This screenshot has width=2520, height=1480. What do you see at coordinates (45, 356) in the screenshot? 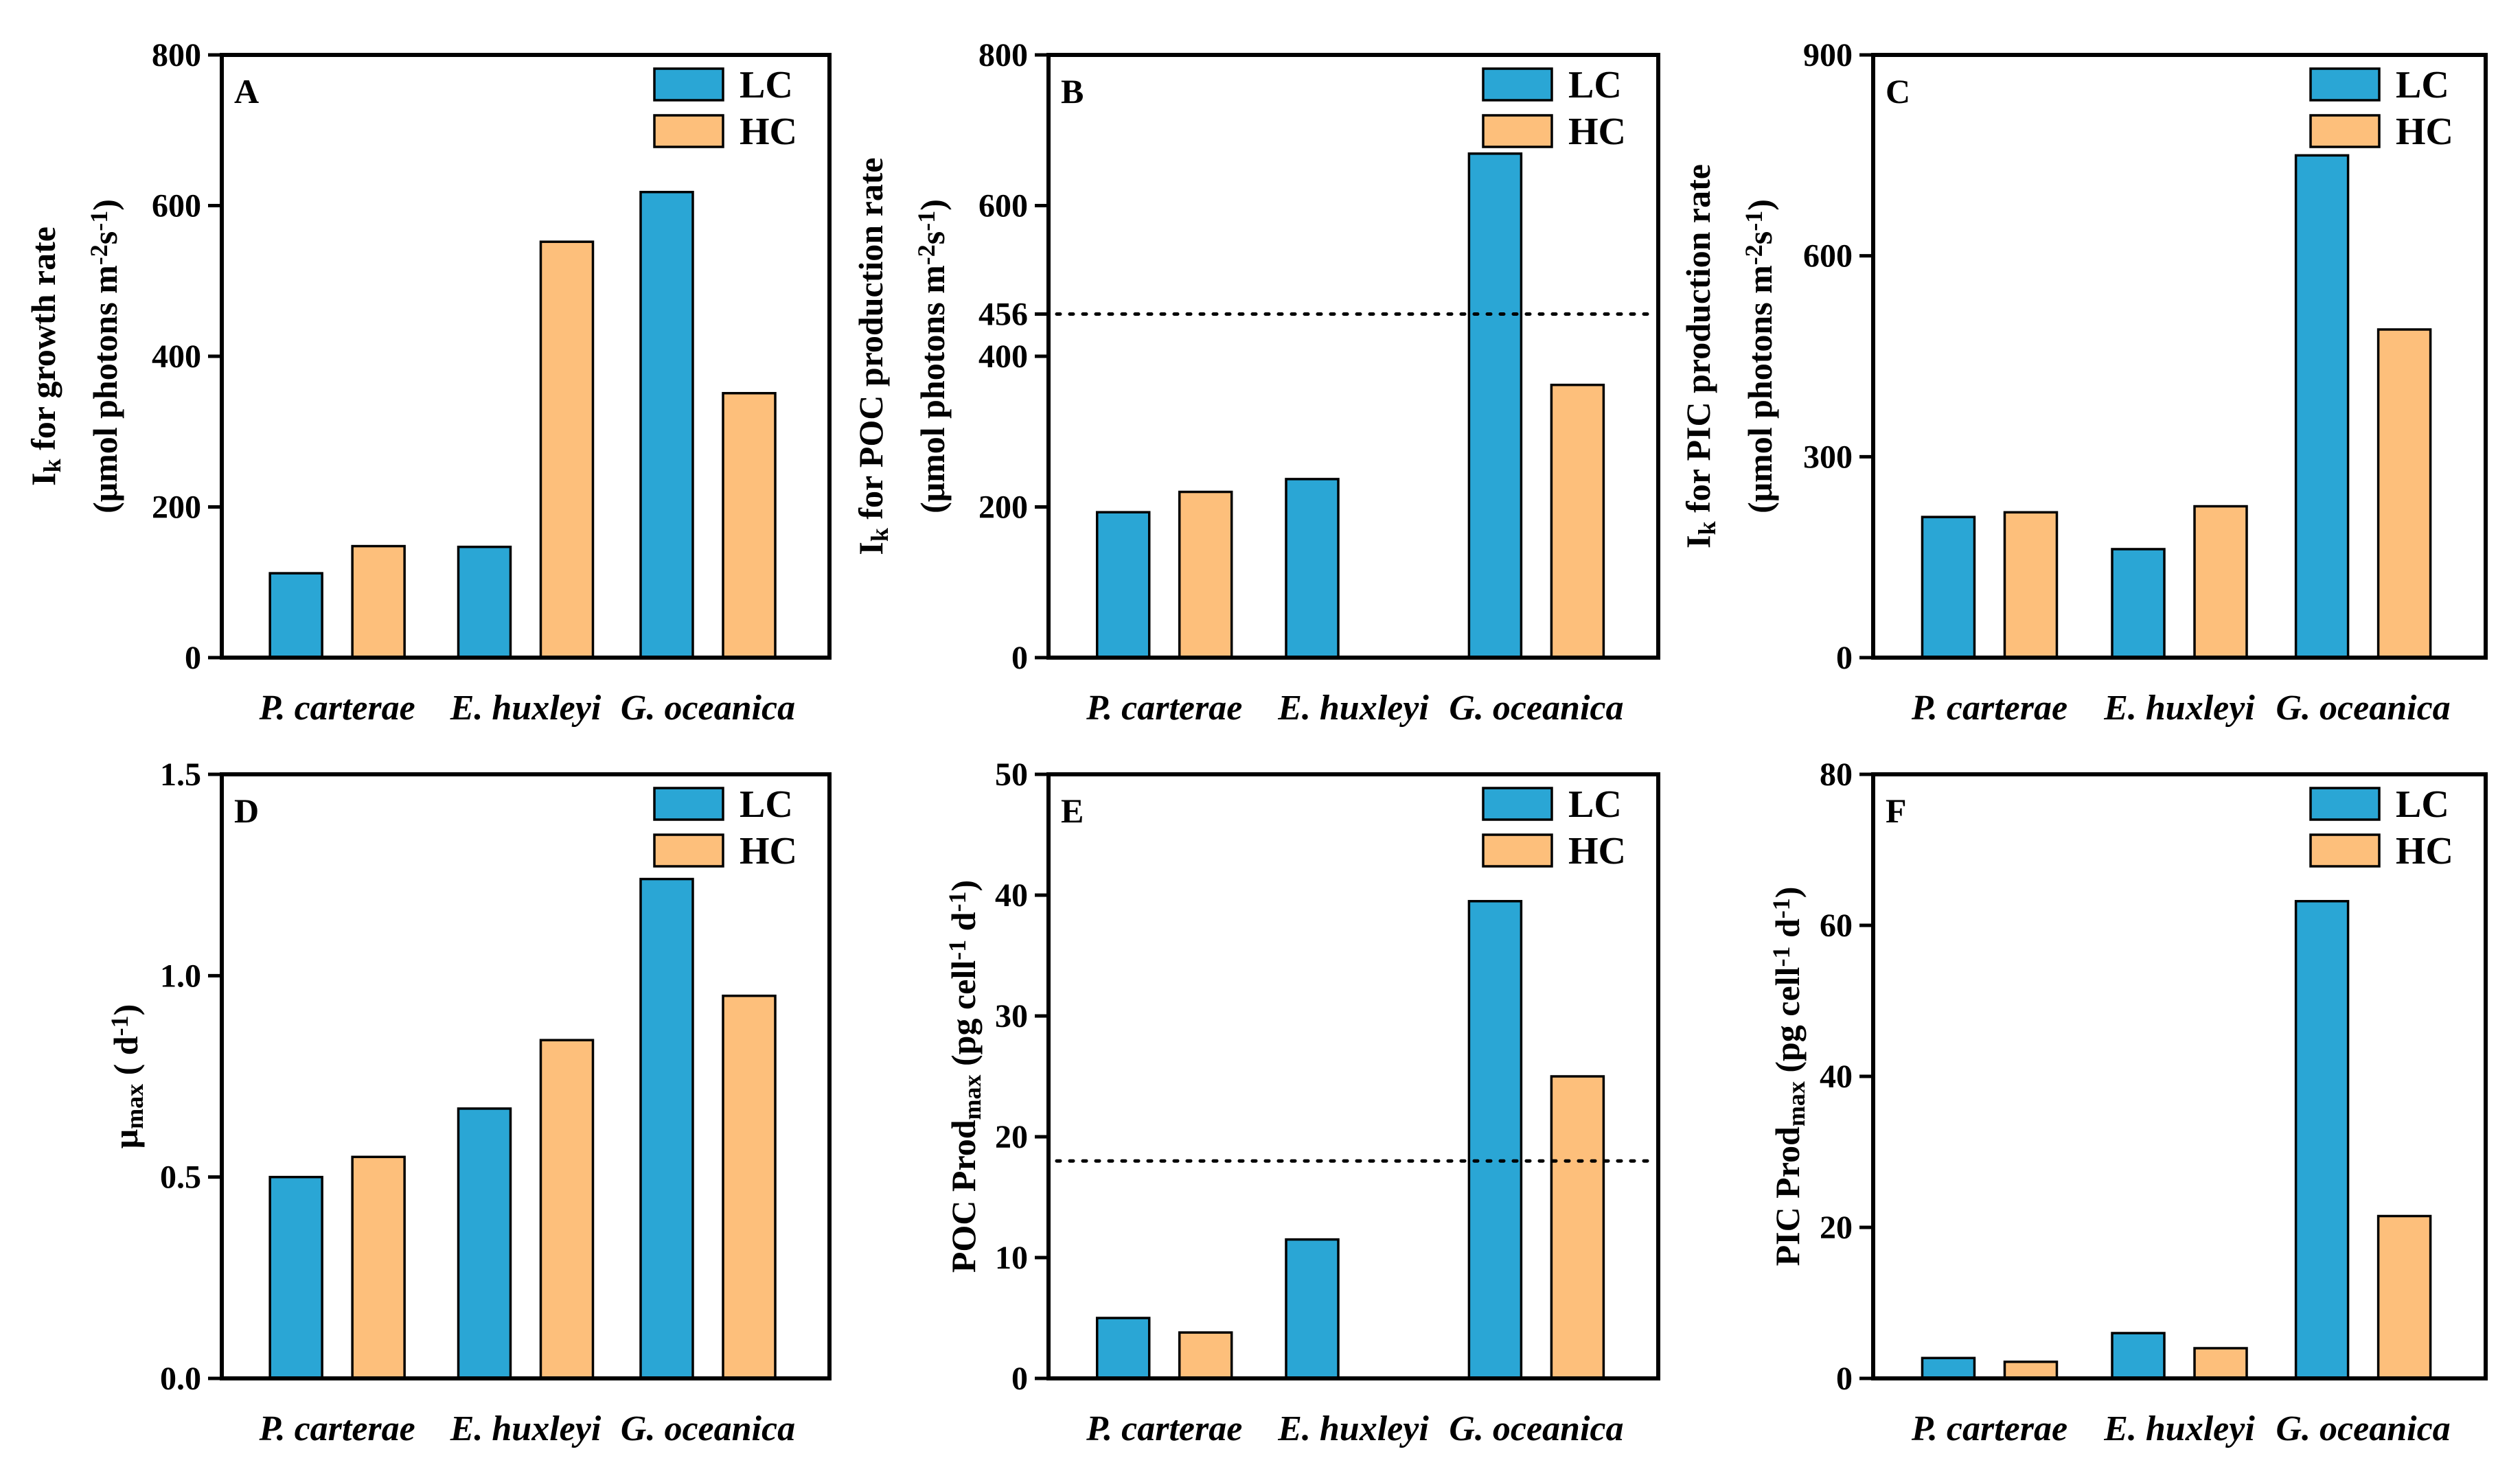
I see `y-axis-label-line1: Ik for growth rate` at bounding box center [45, 356].